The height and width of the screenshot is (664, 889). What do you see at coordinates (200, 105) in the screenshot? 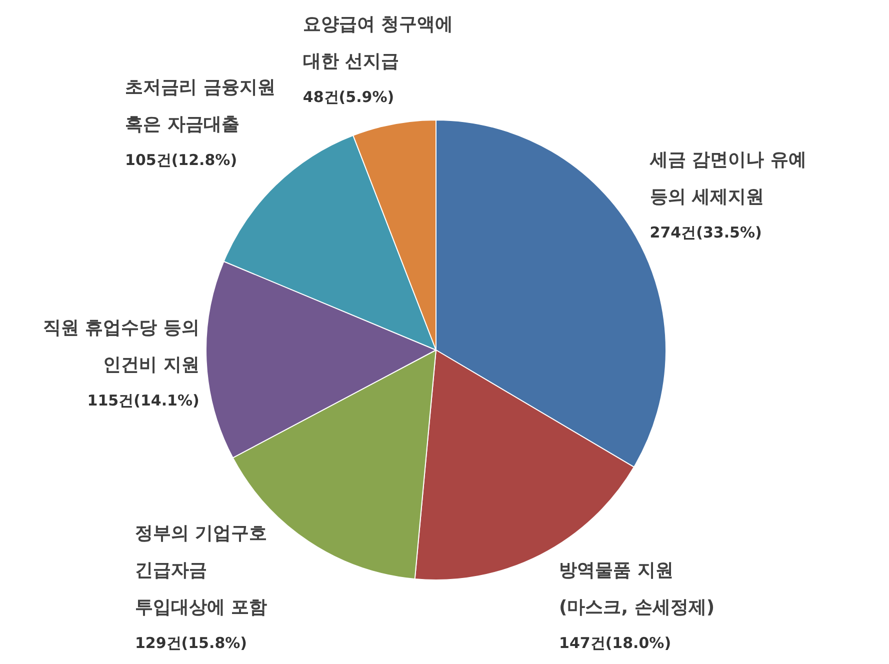
I see `slice-label: 초저금리 금융지원 혹은 자금대출` at bounding box center [200, 105].